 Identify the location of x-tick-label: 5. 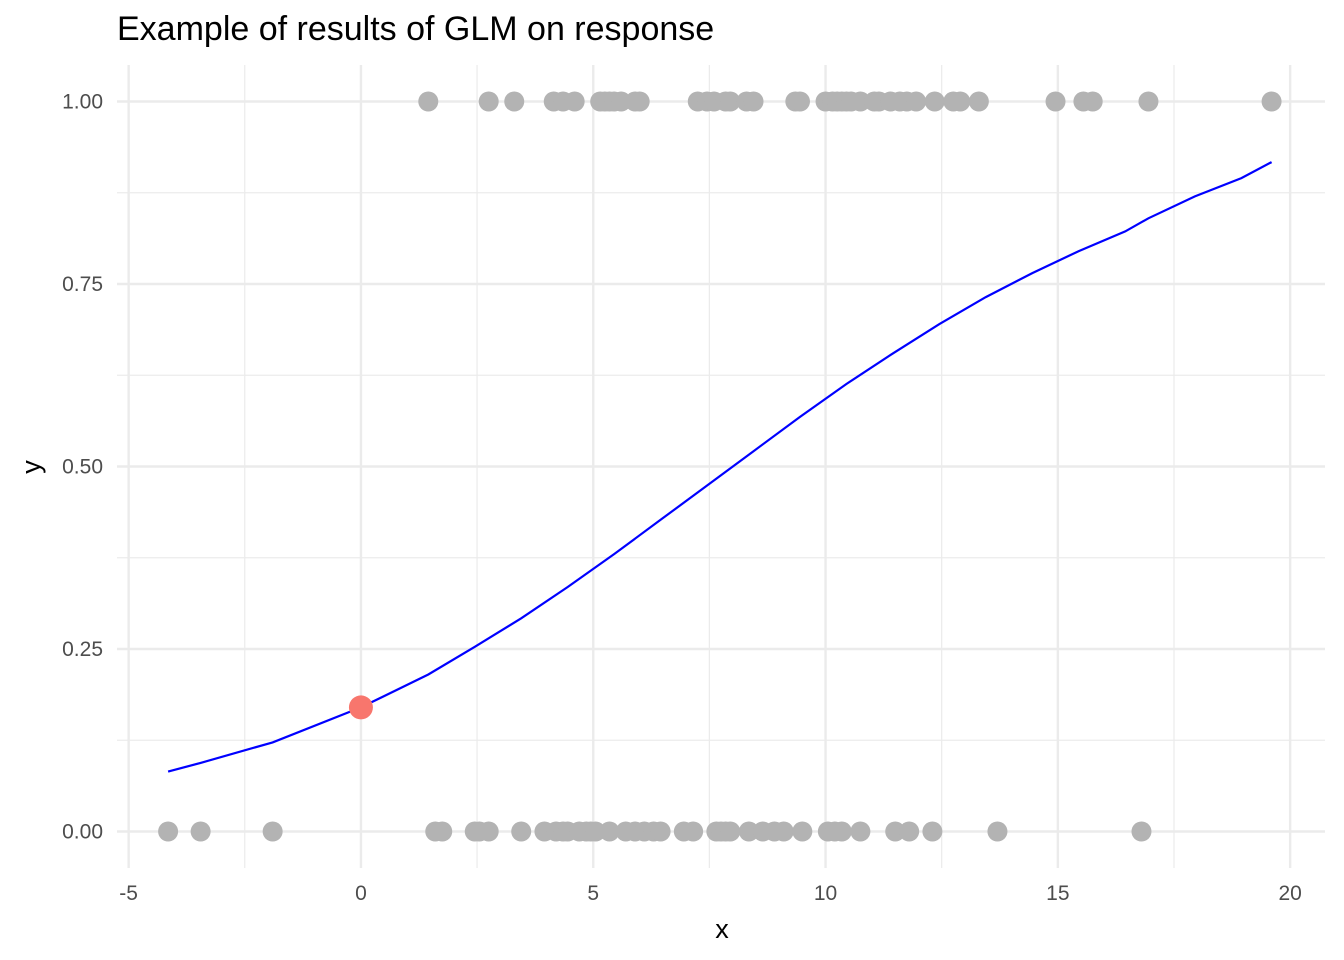
(593, 893).